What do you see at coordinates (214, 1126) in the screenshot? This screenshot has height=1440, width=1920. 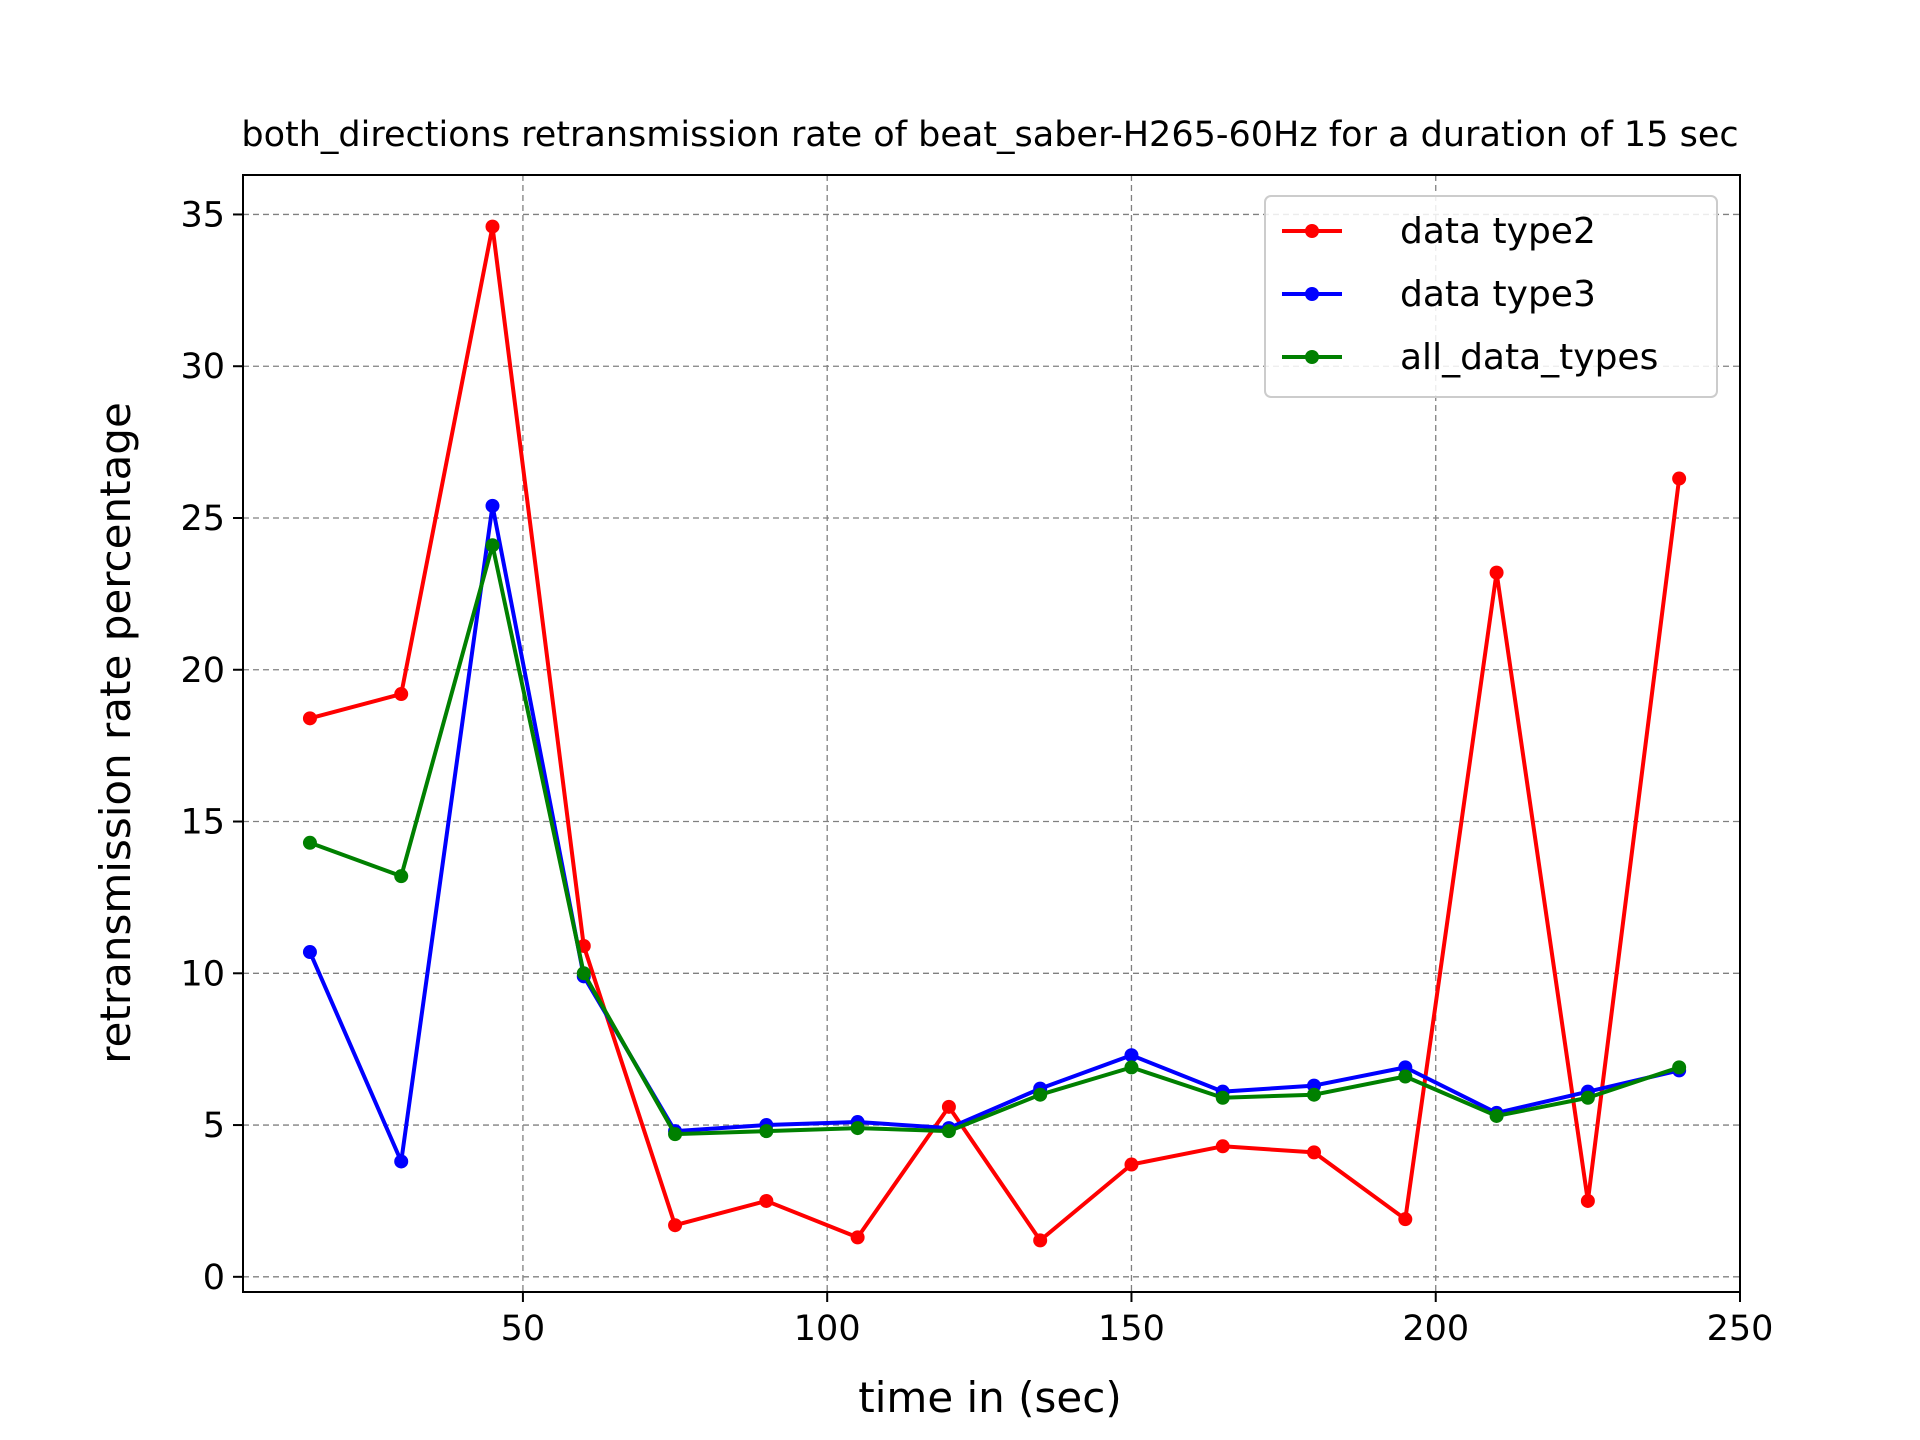 I see `y-tick-label: 5` at bounding box center [214, 1126].